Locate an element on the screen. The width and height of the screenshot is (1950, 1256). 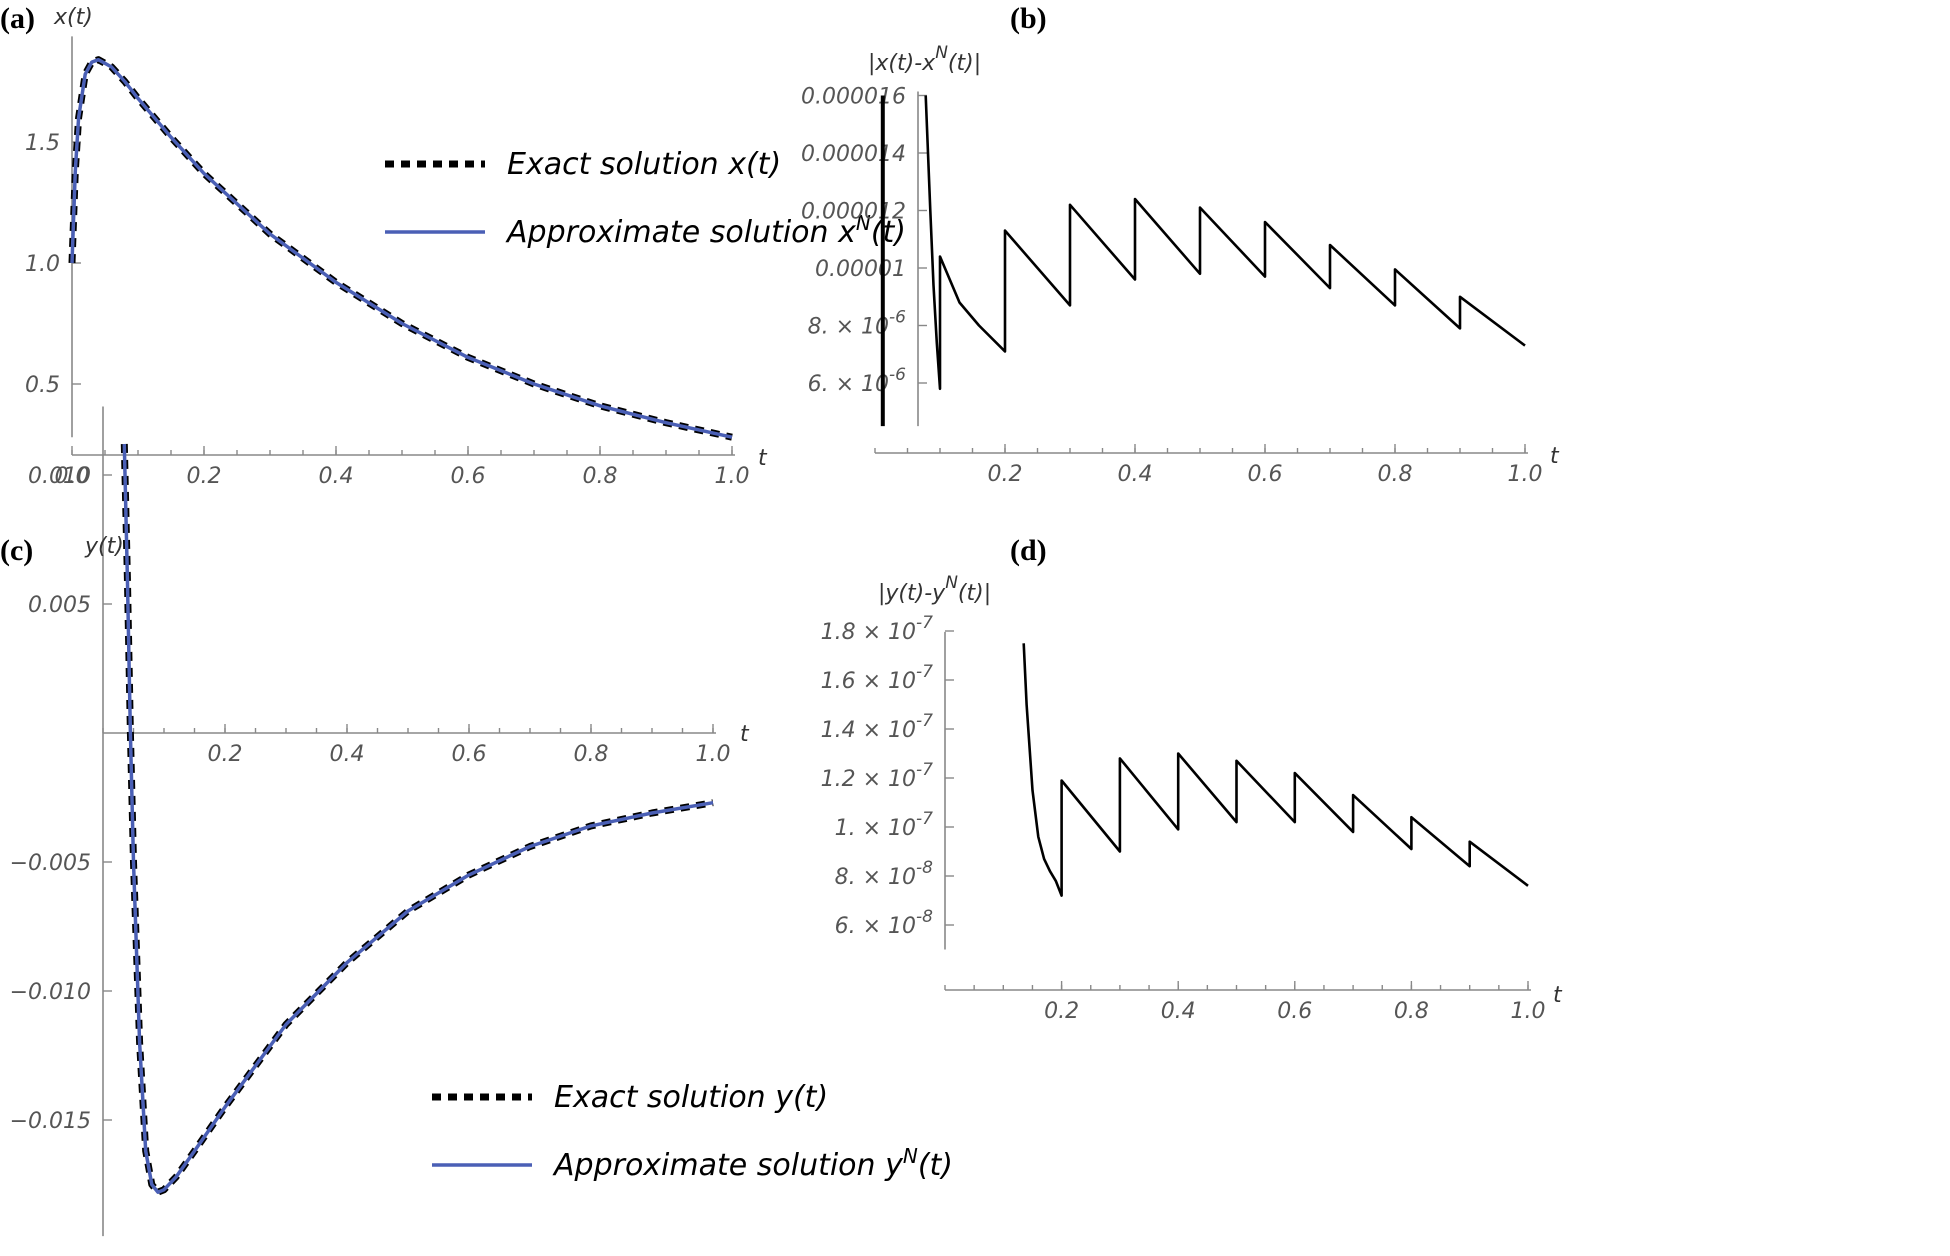
x-tick-label-a: 1.0 is located at coordinates (732, 476).